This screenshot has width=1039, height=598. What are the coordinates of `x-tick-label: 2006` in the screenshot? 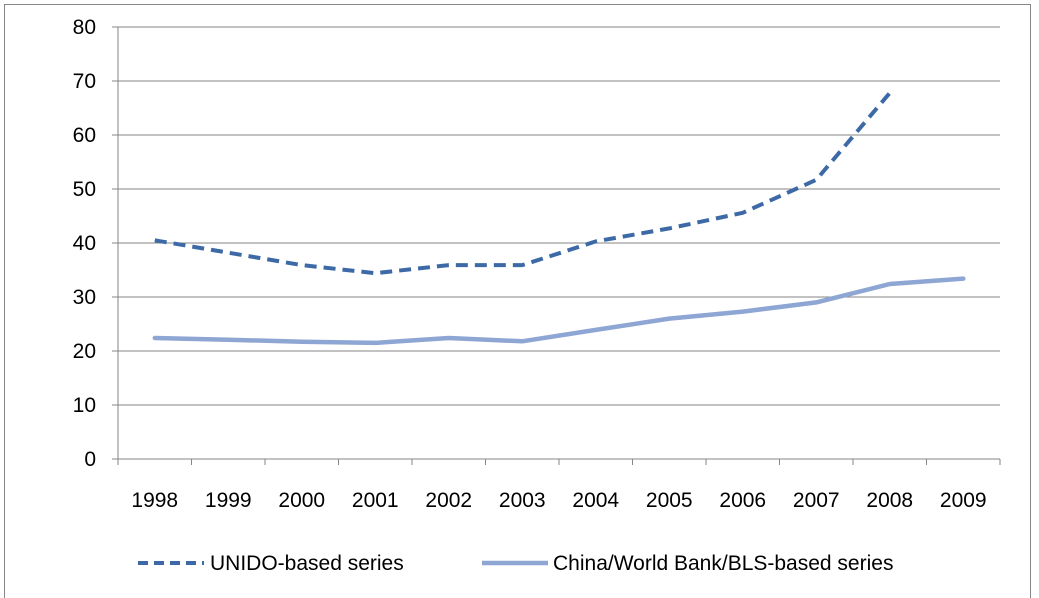 It's located at (742, 500).